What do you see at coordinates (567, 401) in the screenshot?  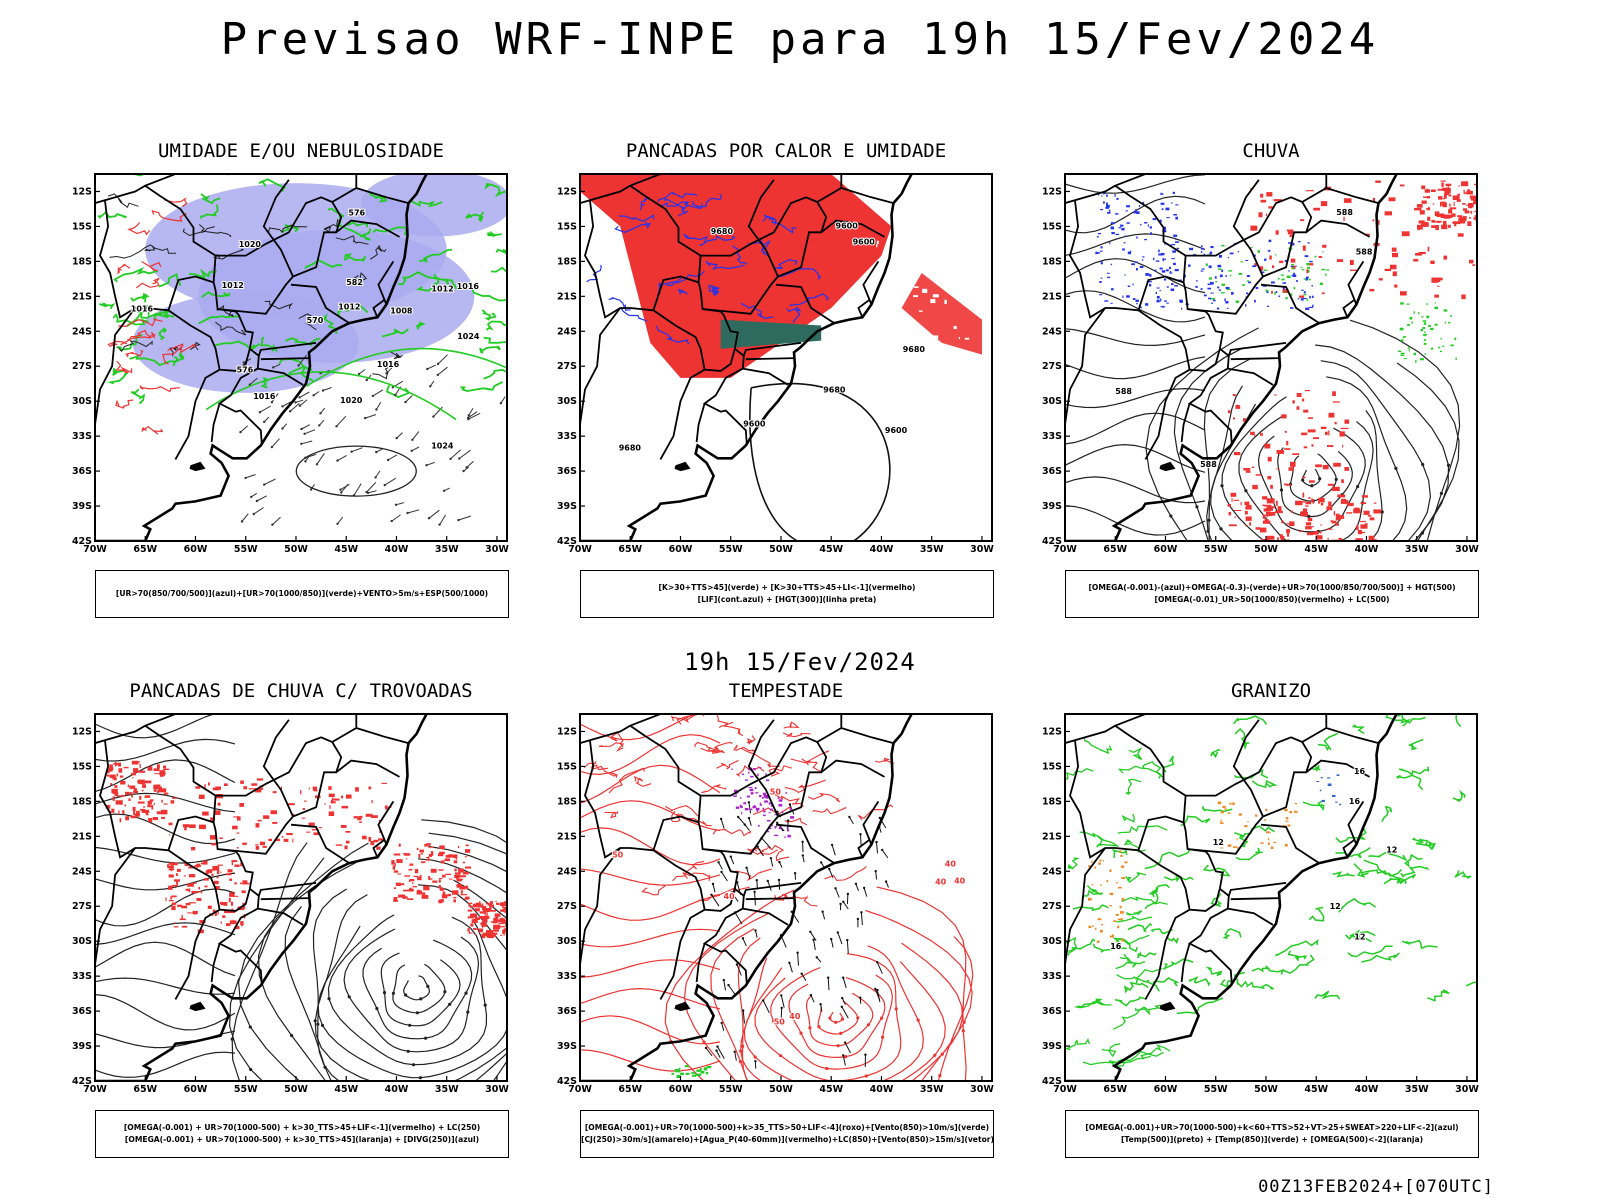 I see `lat-tick-label: 30S` at bounding box center [567, 401].